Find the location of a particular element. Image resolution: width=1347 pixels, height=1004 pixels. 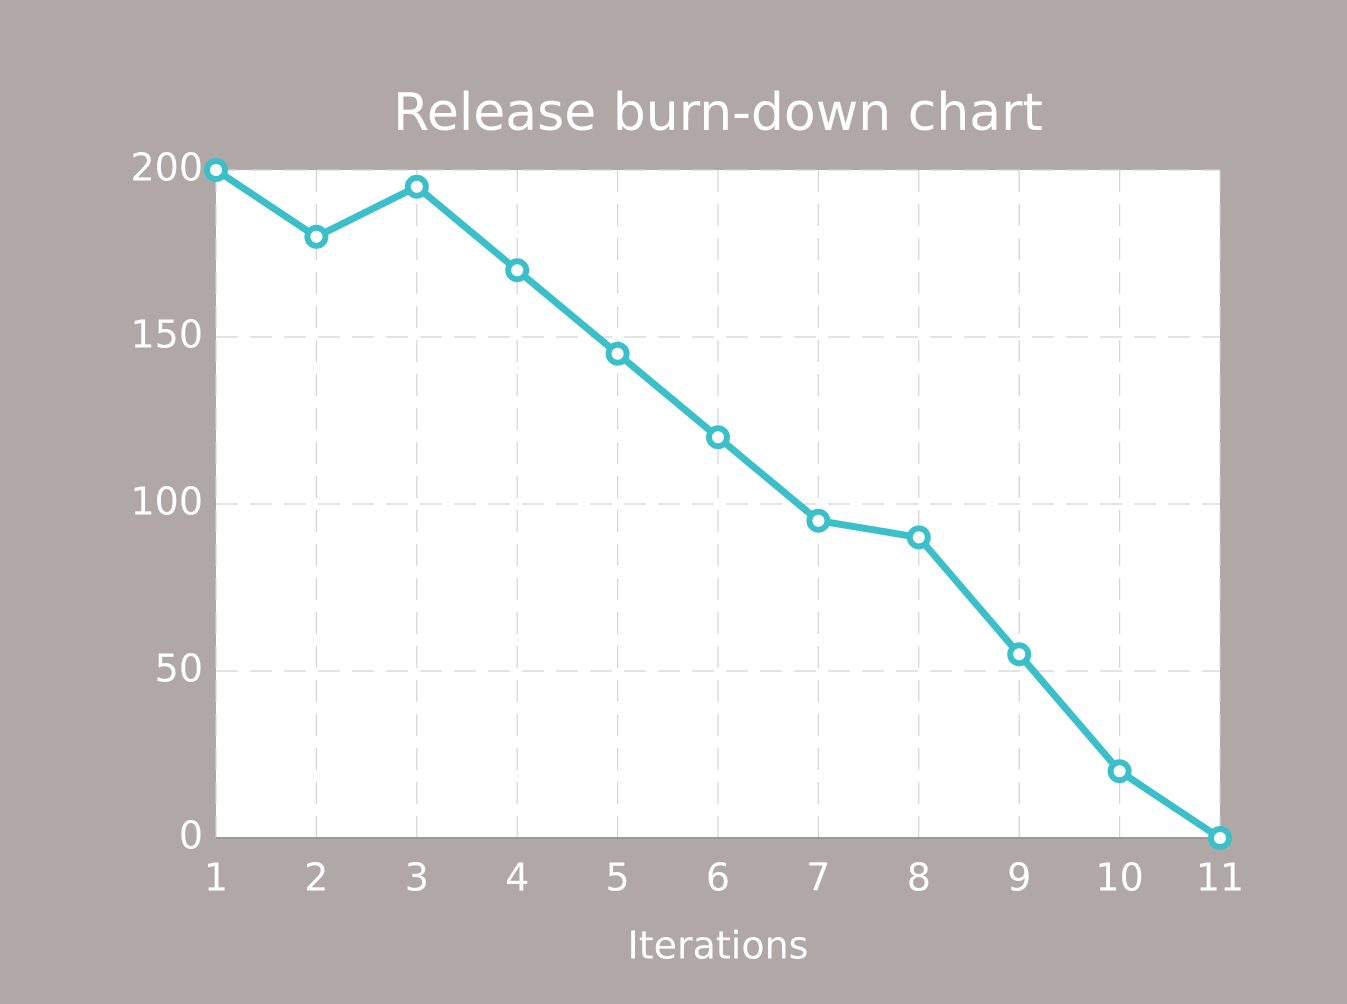

y-tick-label: 50 is located at coordinates (179, 669).